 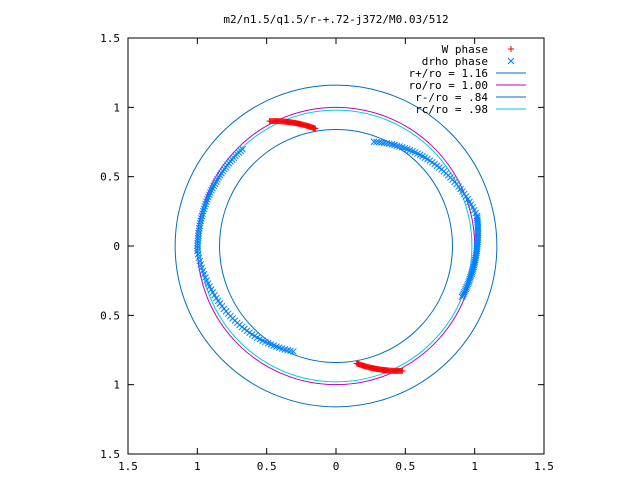 I want to click on chart-title: m2/n1.5/q1.5/r-+.72-j372/M0.03/512, so click(x=335, y=19).